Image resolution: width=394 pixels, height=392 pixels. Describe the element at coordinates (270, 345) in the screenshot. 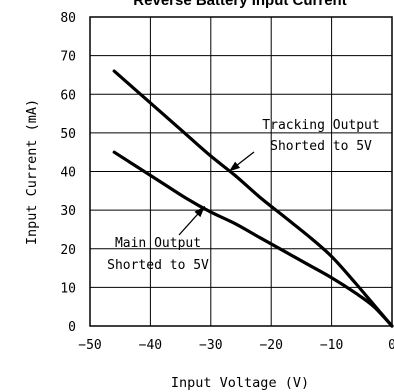

I see `x-tick-label: −20` at that location.